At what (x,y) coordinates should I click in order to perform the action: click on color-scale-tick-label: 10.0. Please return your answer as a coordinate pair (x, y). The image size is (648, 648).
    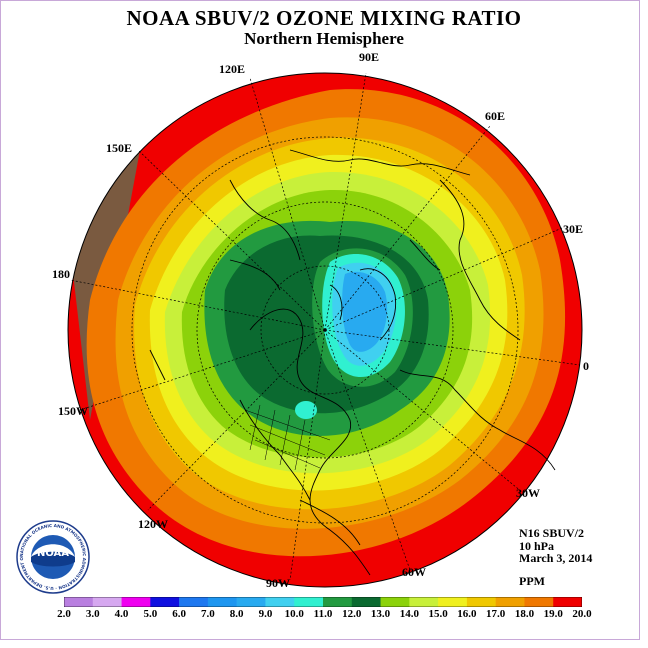
    Looking at the image, I should click on (294, 614).